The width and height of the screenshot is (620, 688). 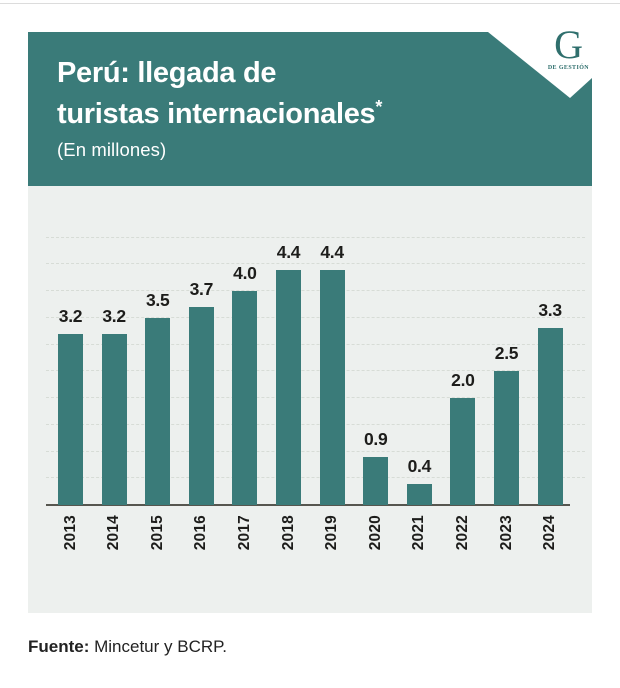 What do you see at coordinates (376, 480) in the screenshot?
I see `bar-2020` at bounding box center [376, 480].